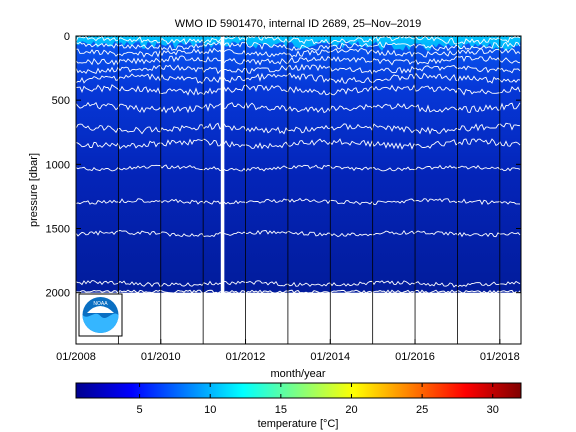 The image size is (576, 432). What do you see at coordinates (297, 374) in the screenshot?
I see `x-axis-label: month/year` at bounding box center [297, 374].